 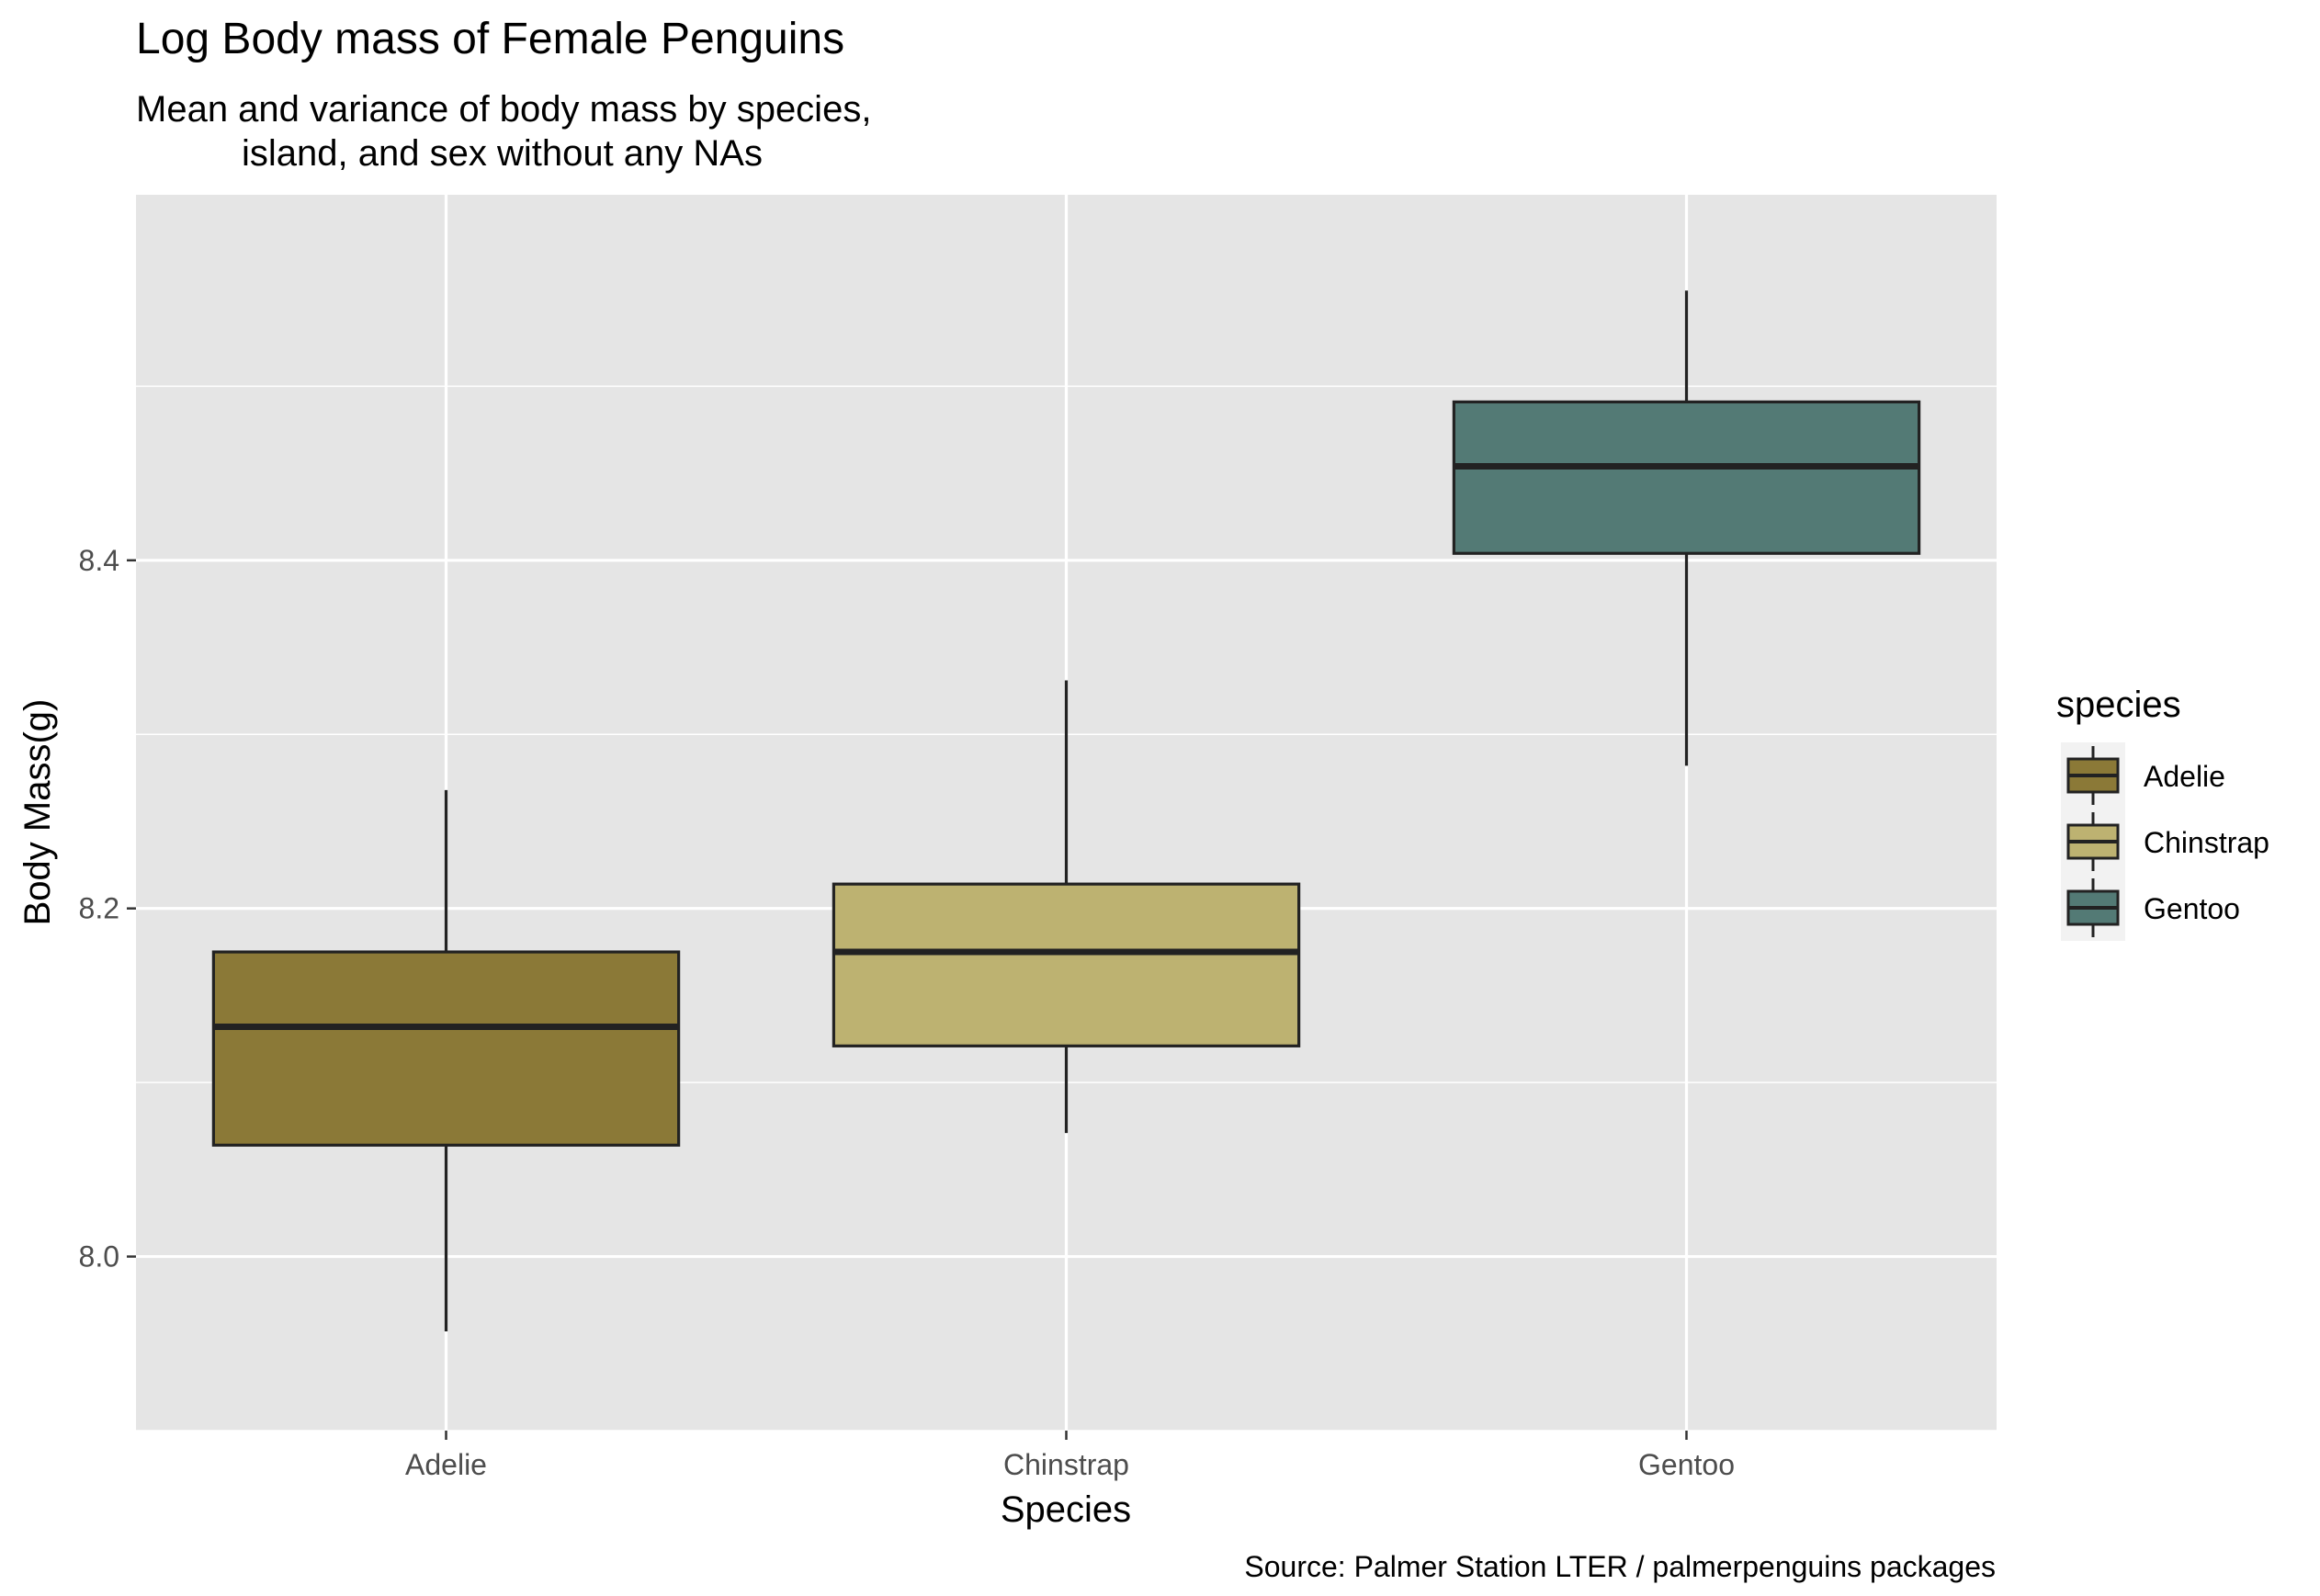 What do you see at coordinates (1066, 1465) in the screenshot?
I see `x-tick-label: Chinstrap` at bounding box center [1066, 1465].